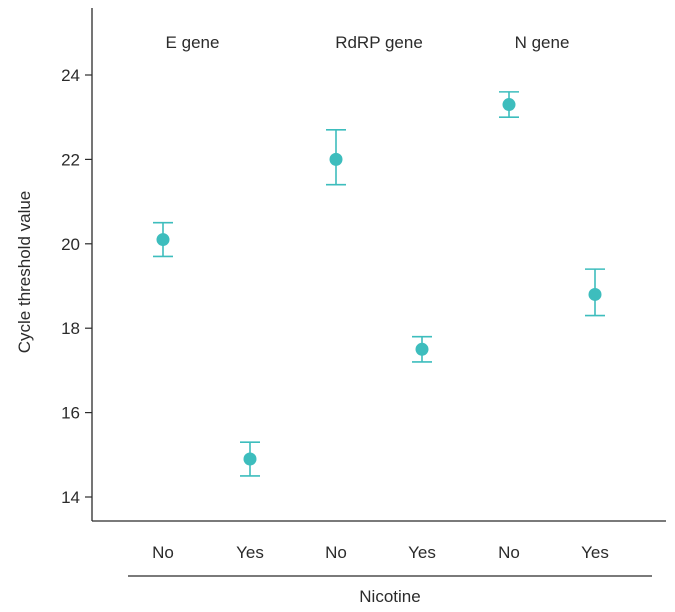 This screenshot has height=612, width=675. Describe the element at coordinates (70, 159) in the screenshot. I see `y-tick-label: 22` at that location.